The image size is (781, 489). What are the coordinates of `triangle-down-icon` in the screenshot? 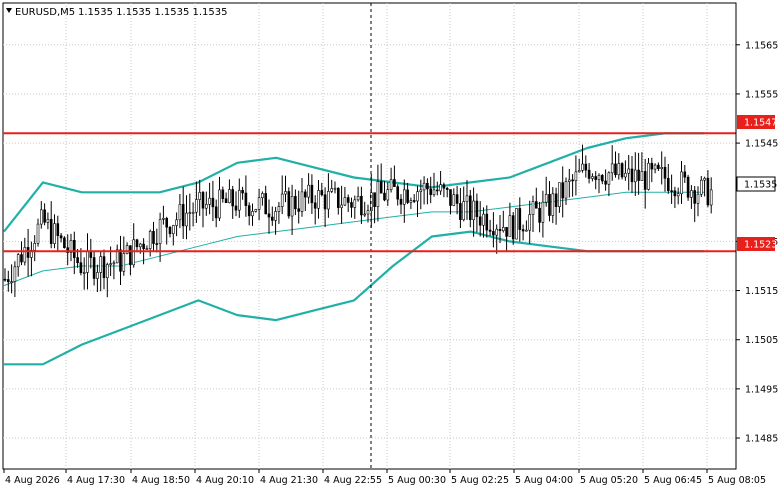 It's located at (9, 10).